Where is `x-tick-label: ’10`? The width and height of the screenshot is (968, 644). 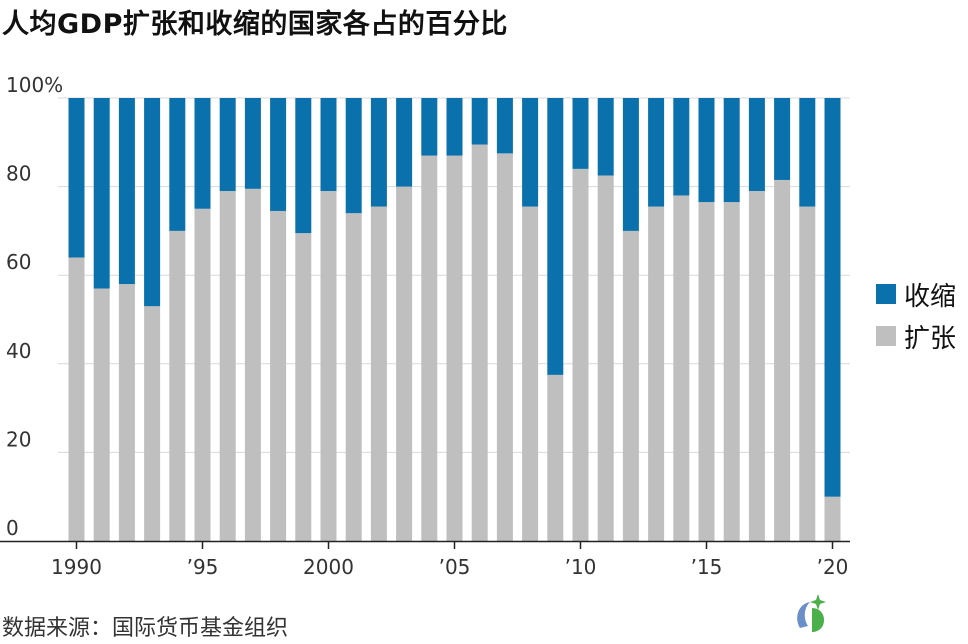
x-tick-label: ’10 is located at coordinates (581, 567).